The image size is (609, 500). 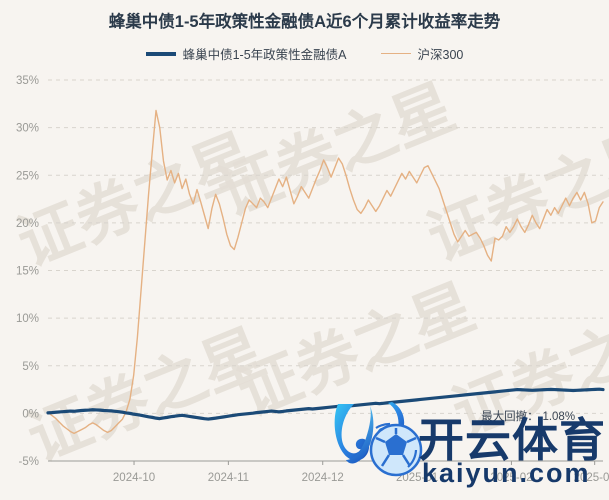 What do you see at coordinates (27, 224) in the screenshot?
I see `y-axis-tick-label: 20%` at bounding box center [27, 224].